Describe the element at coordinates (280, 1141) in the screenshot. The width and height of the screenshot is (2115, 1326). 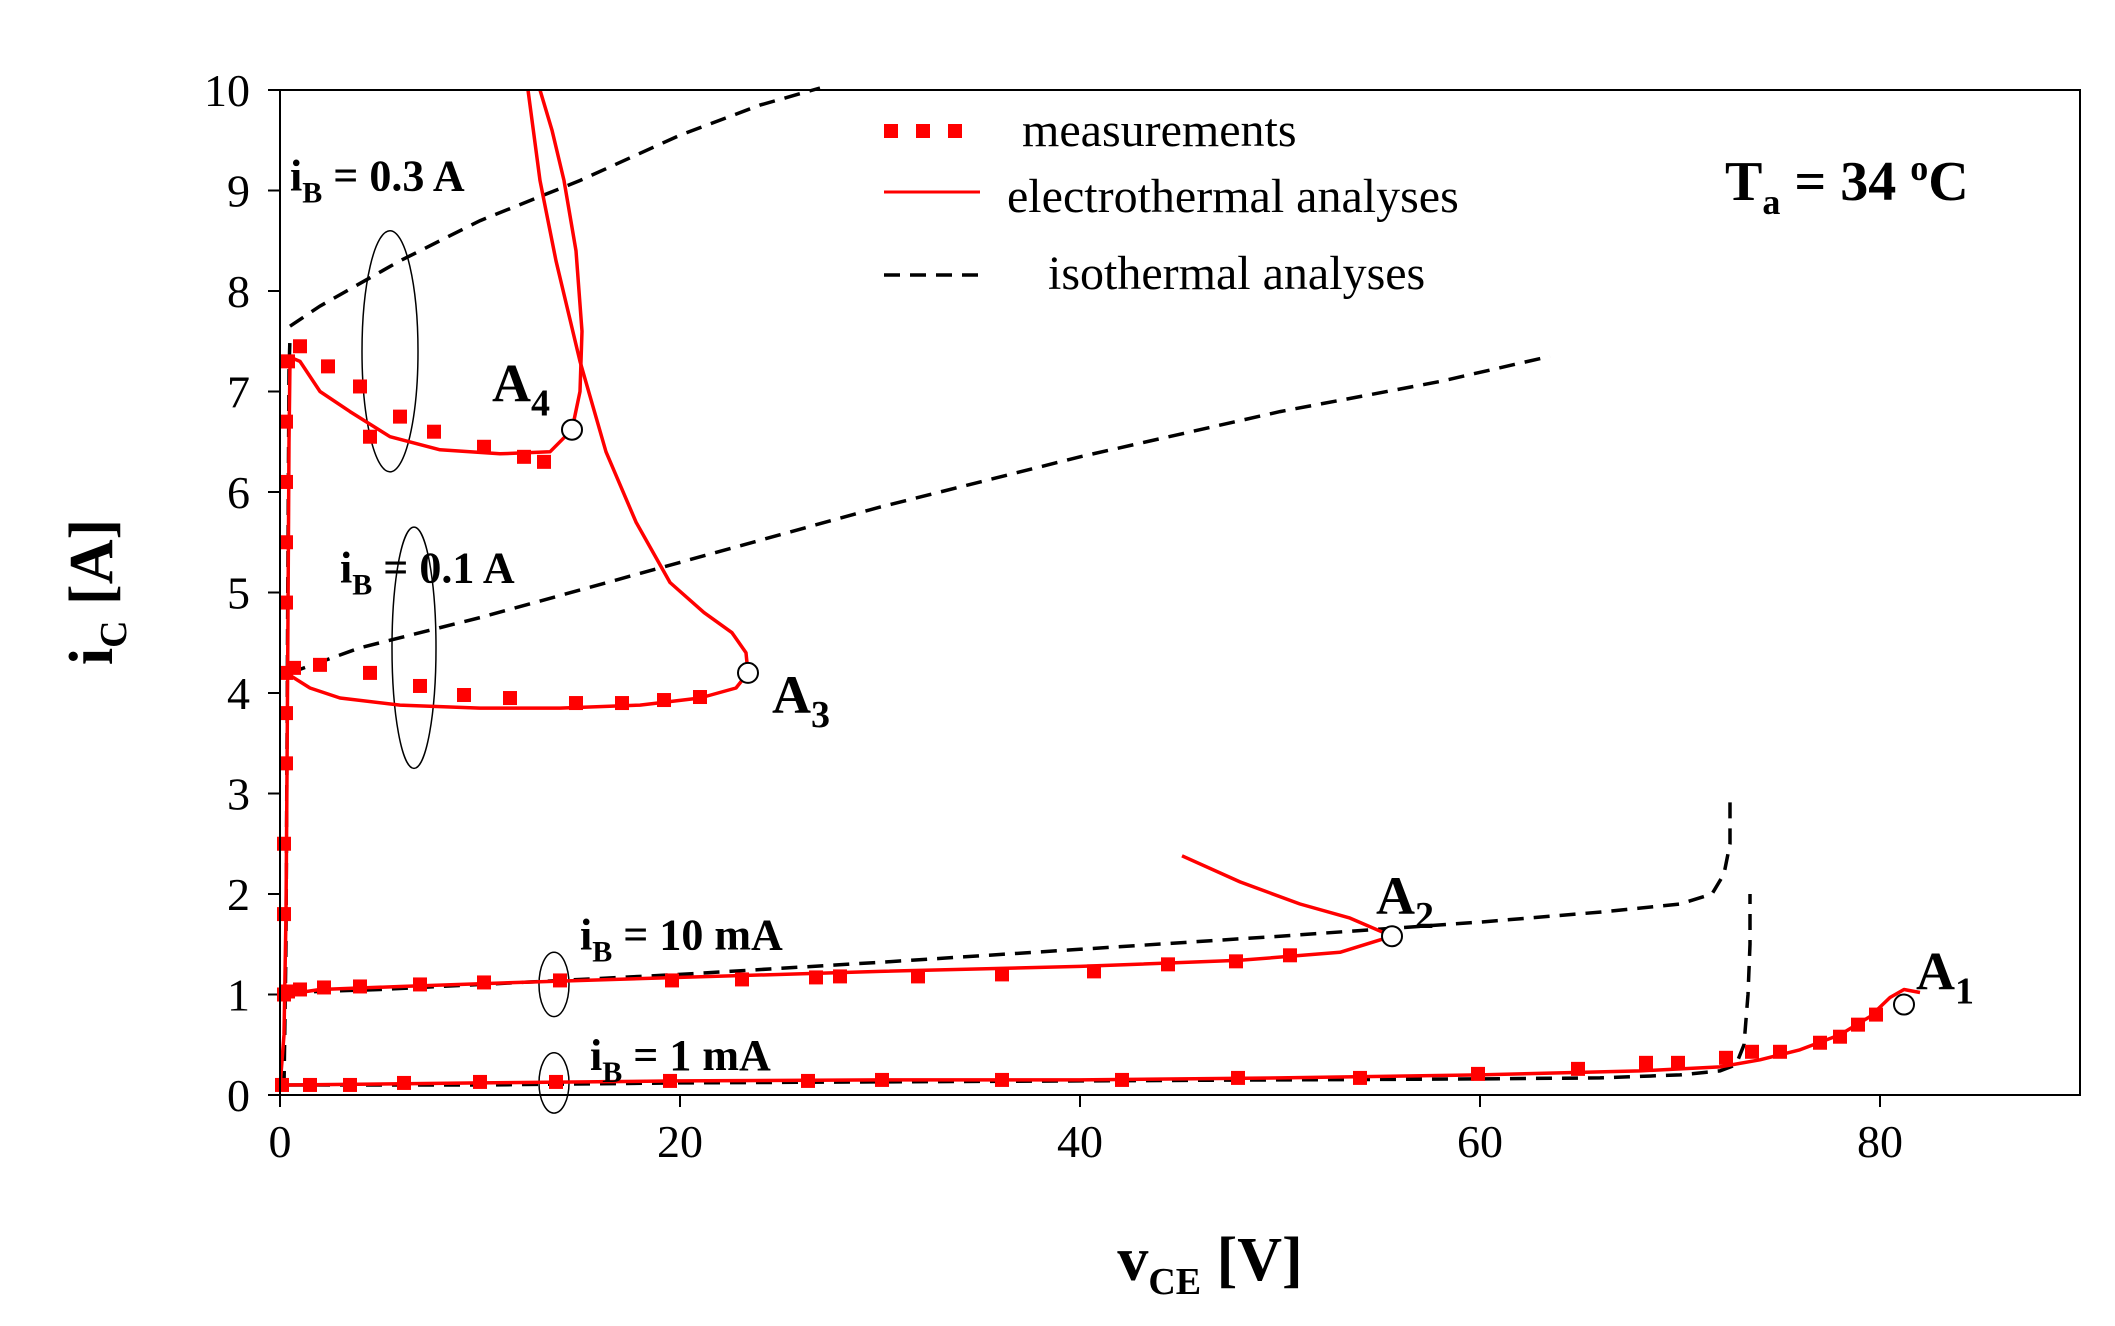
I see `x-tick-label-0: 0` at that location.